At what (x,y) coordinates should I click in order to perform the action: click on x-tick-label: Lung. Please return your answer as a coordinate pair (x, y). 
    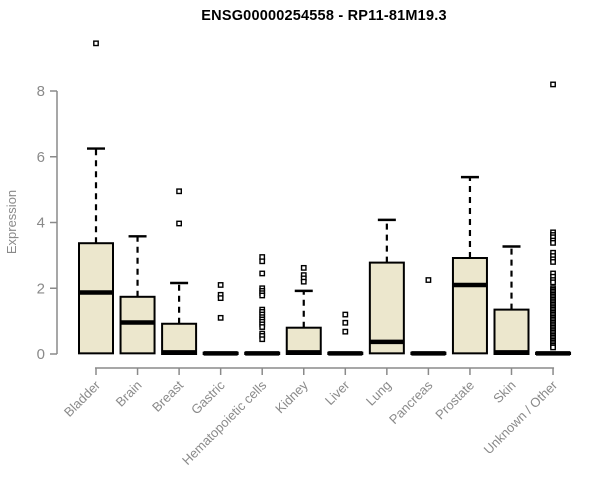
    Looking at the image, I should click on (378, 393).